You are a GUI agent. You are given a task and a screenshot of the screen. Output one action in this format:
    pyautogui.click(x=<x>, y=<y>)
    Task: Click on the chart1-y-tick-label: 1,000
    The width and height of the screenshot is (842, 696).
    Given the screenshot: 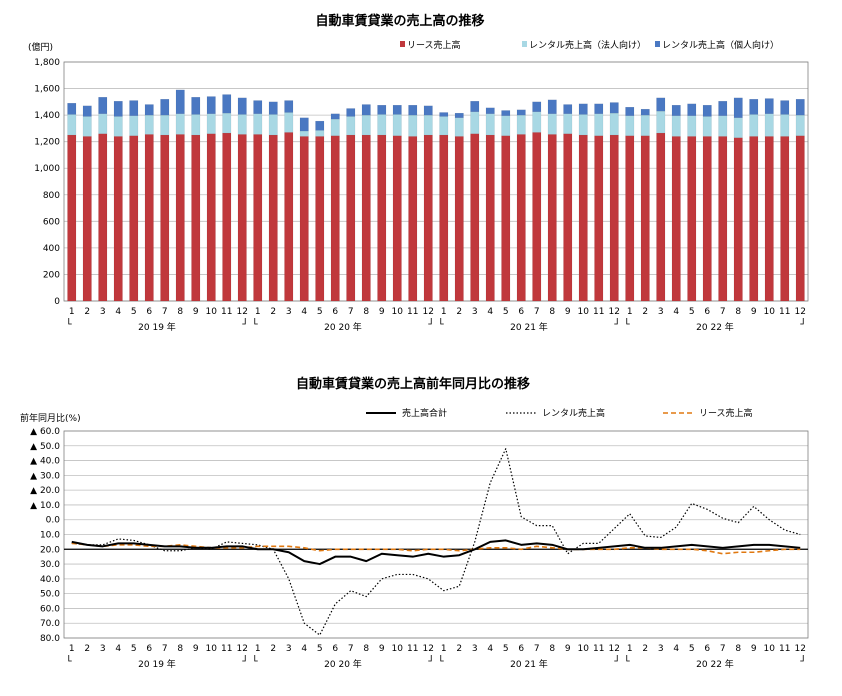 What is the action you would take?
    pyautogui.click(x=47, y=169)
    